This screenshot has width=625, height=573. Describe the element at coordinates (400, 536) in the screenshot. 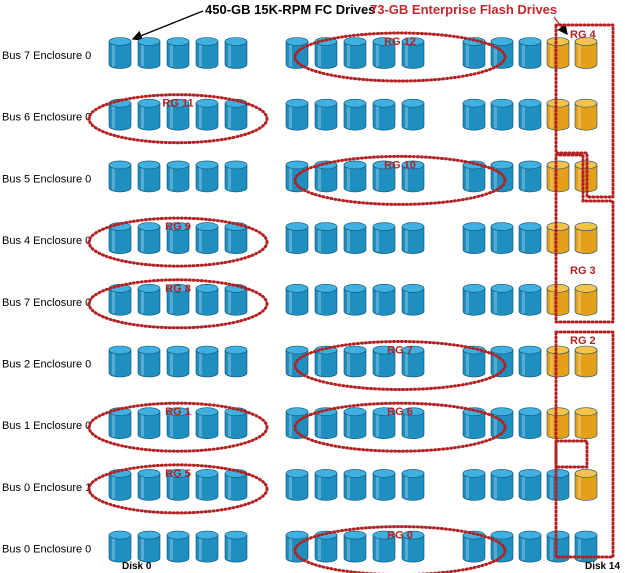

I see `raid-group-label: RG 0` at that location.